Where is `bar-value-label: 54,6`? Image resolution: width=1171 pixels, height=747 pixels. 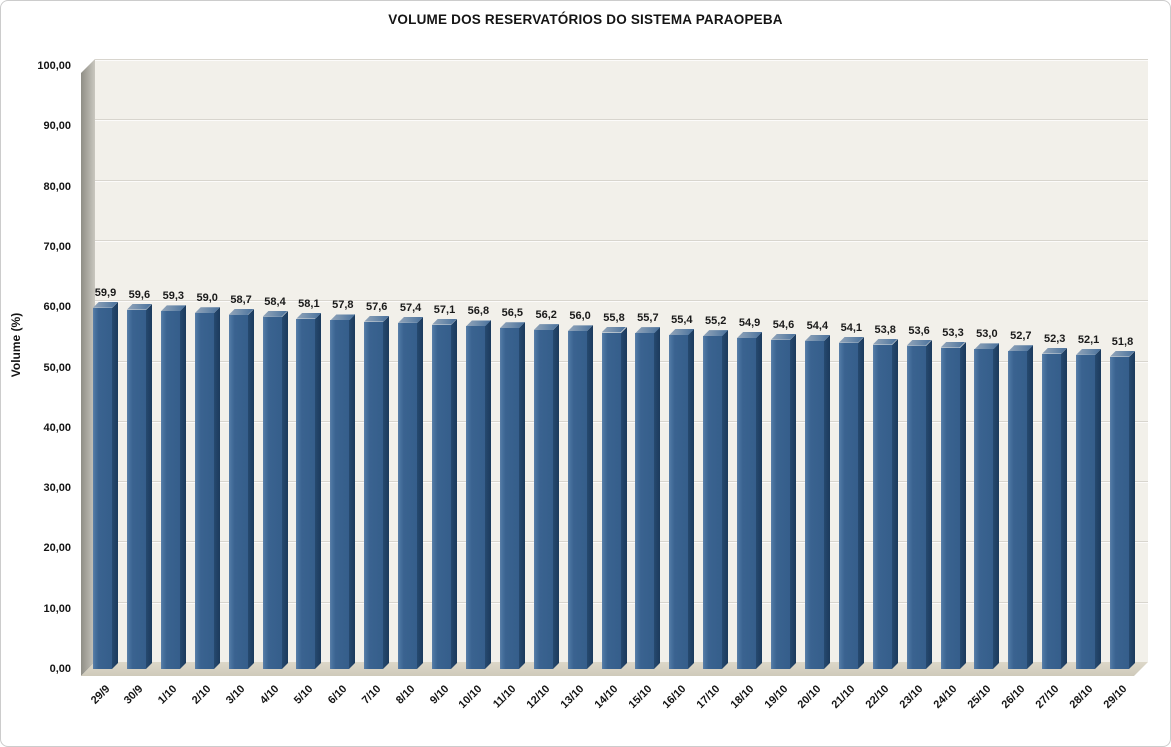 bar-value-label: 54,6 is located at coordinates (783, 324).